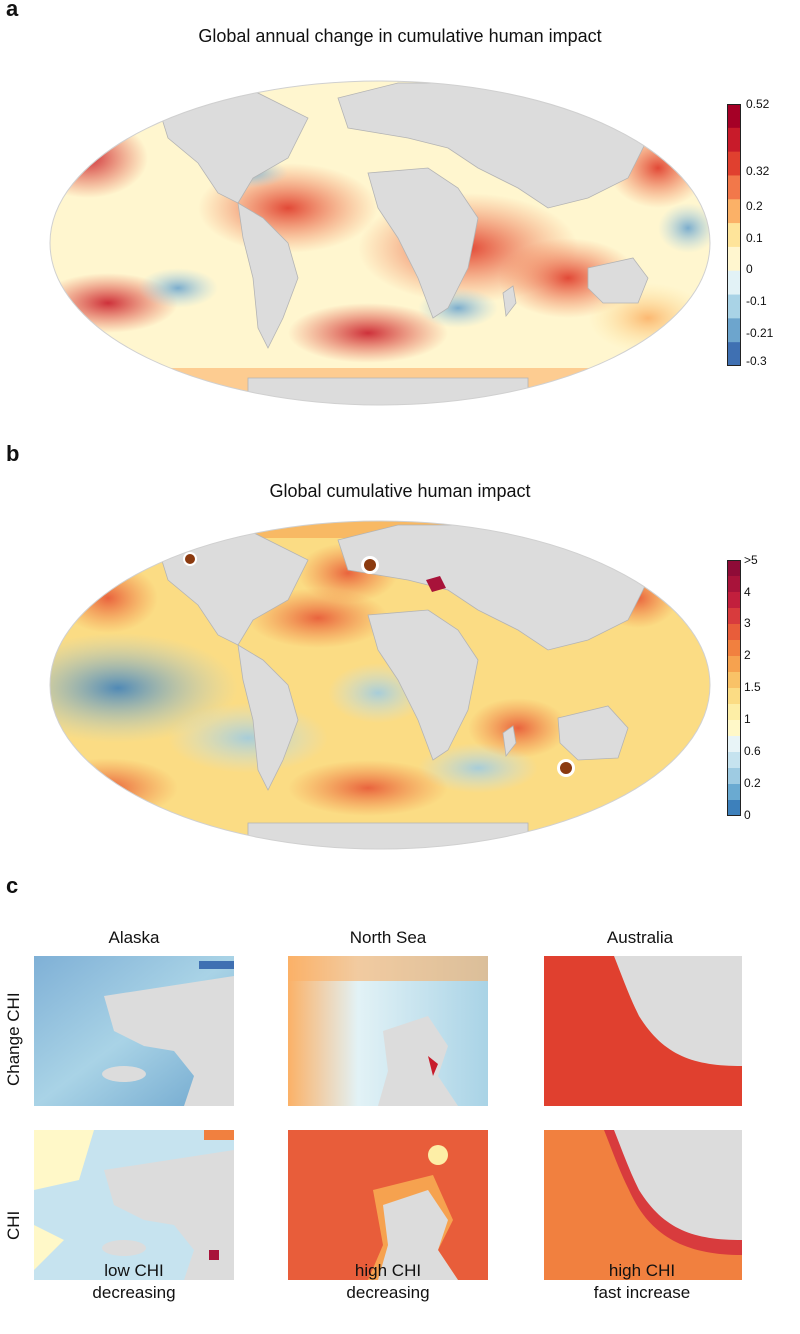 Image resolution: width=800 pixels, height=1334 pixels. Describe the element at coordinates (13, 453) in the screenshot. I see `panel-b-letter: b` at that location.